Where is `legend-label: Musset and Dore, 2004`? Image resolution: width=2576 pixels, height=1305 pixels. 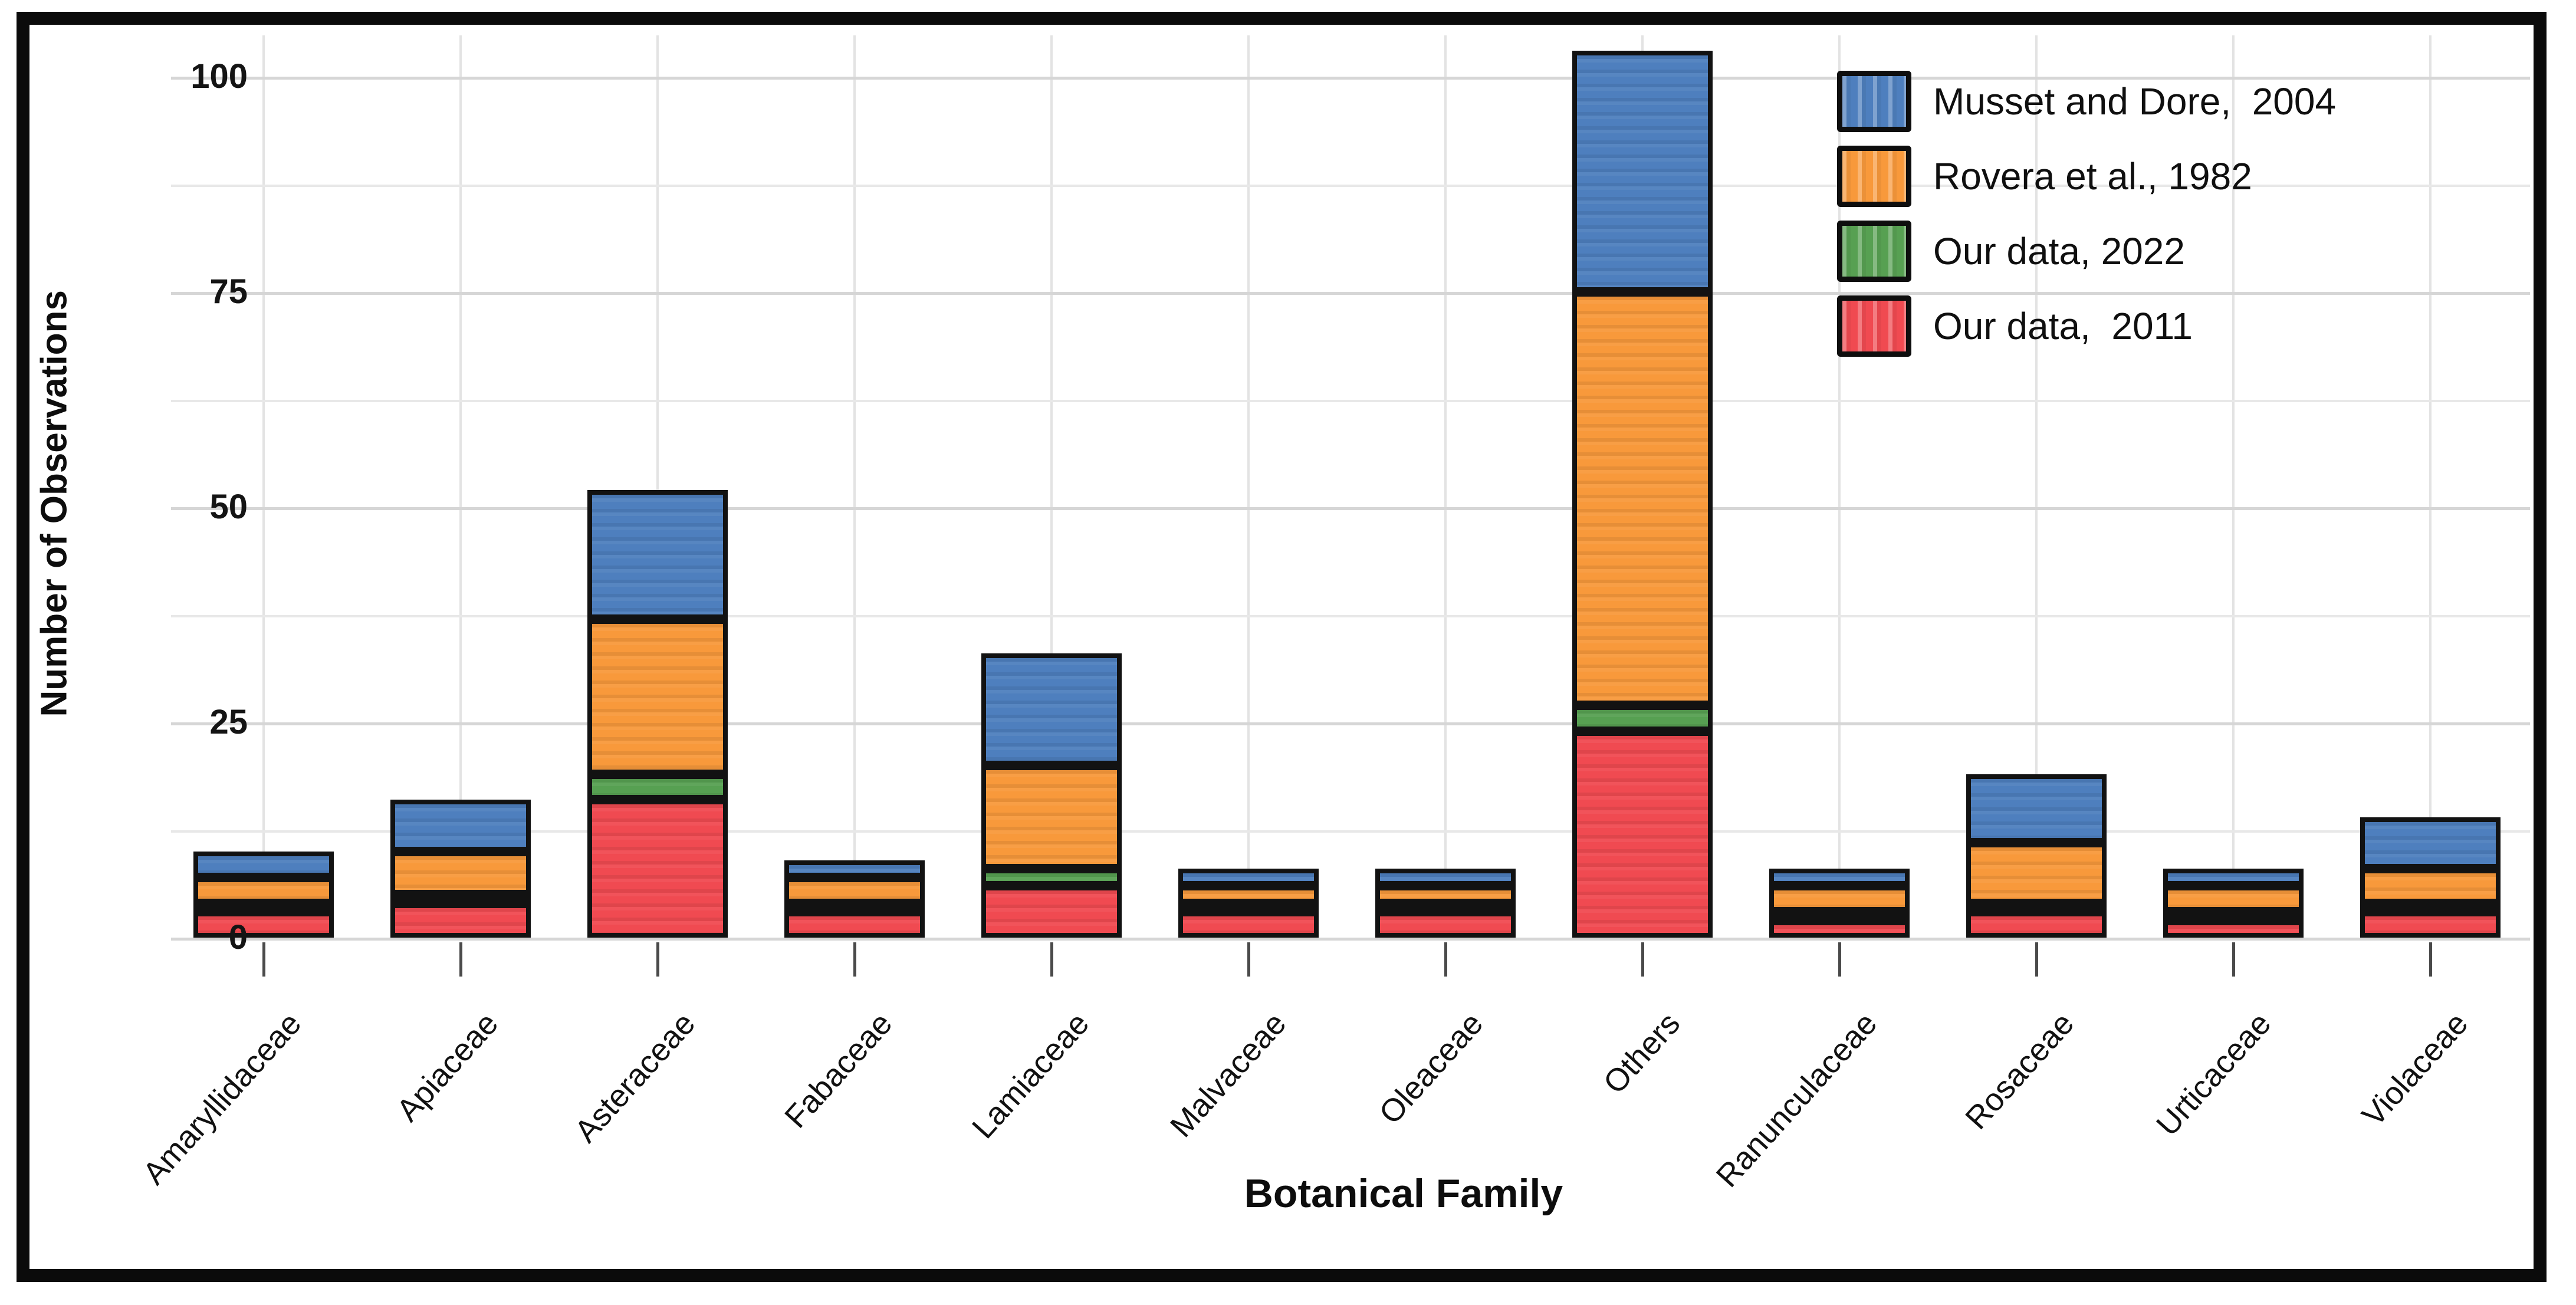
legend-label: Musset and Dore, 2004 is located at coordinates (2135, 102).